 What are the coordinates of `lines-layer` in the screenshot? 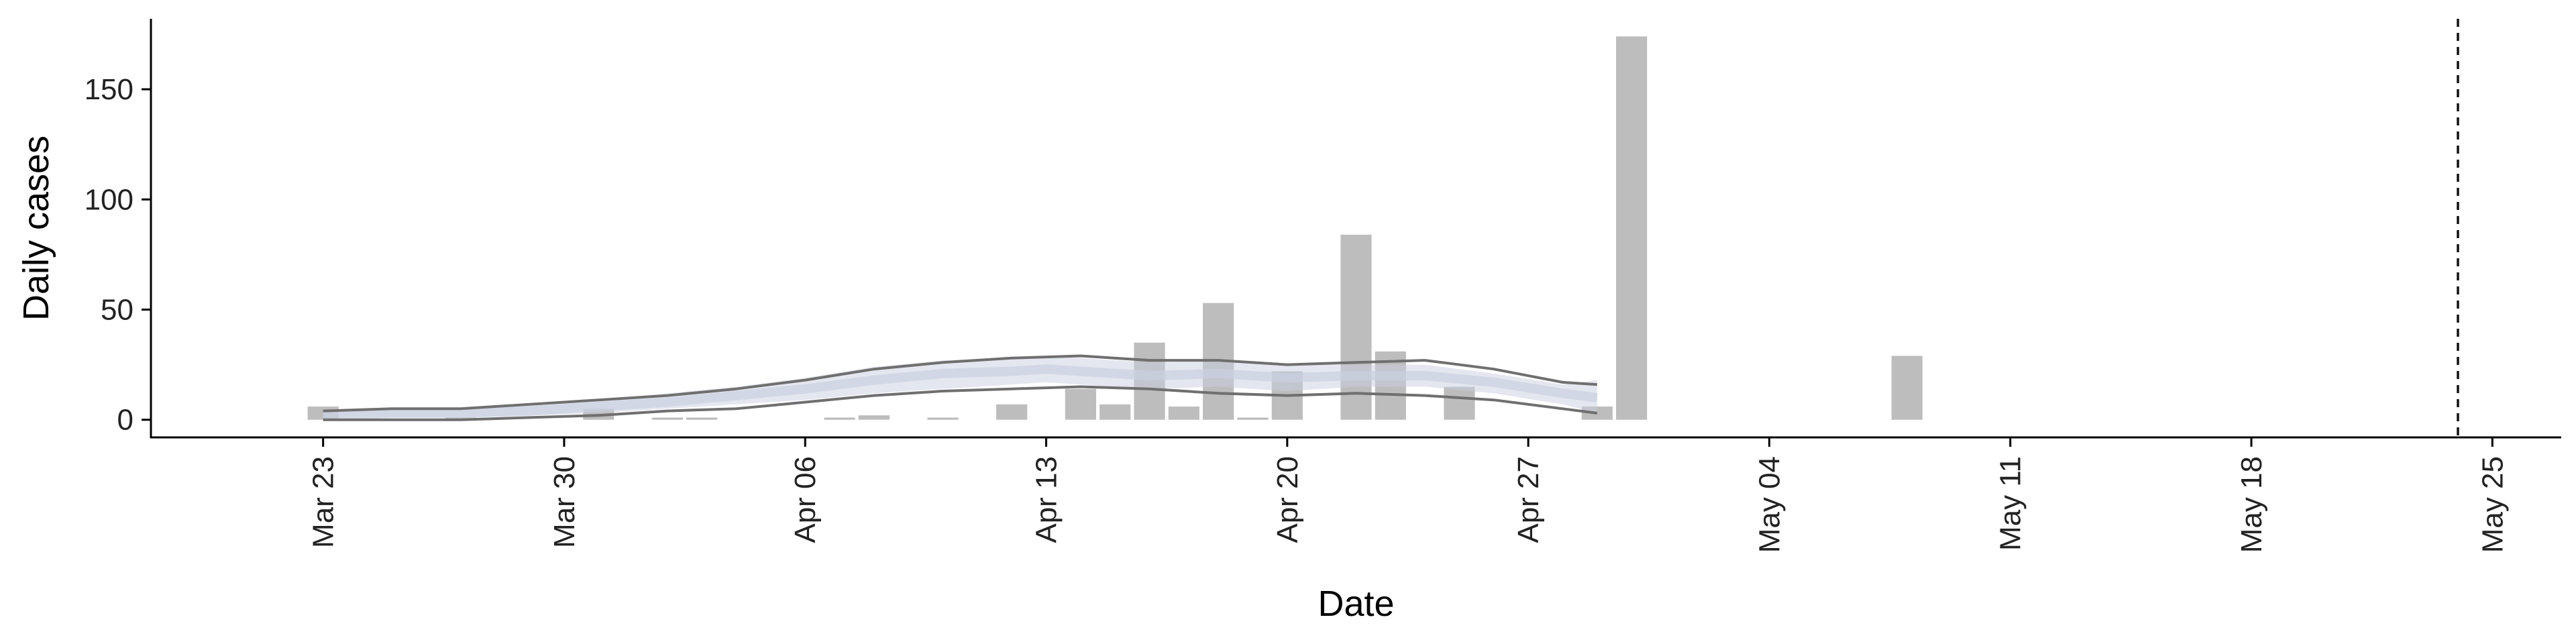 It's located at (960, 387).